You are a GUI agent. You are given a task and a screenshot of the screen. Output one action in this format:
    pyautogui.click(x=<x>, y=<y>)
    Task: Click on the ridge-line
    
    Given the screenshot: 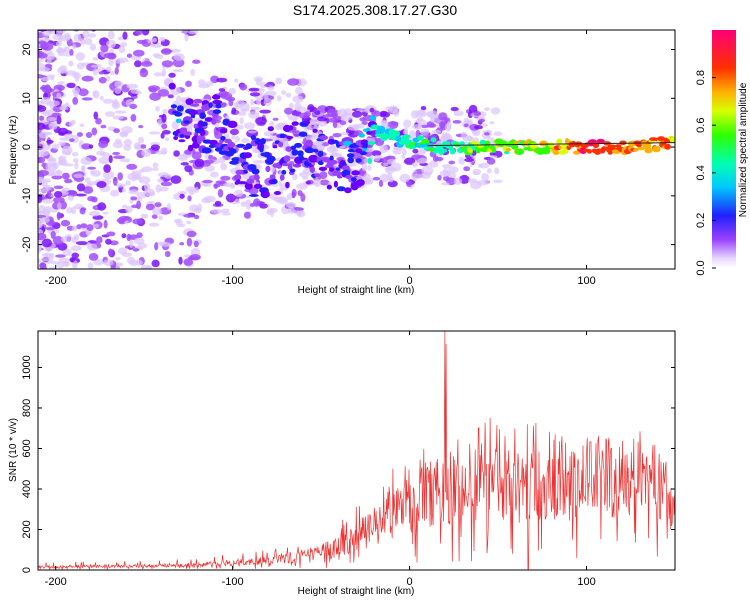 What is the action you would take?
    pyautogui.click(x=551, y=144)
    